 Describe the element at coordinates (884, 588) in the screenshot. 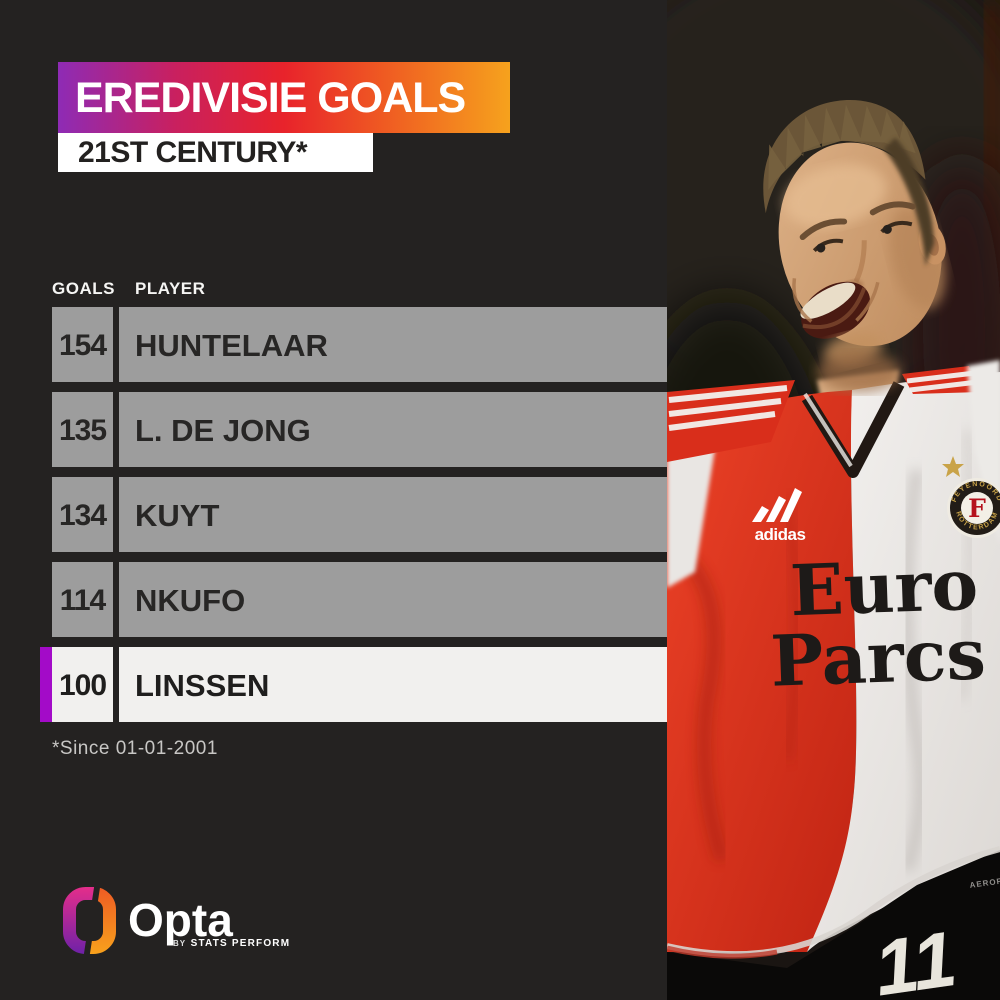

I see `sponsor-line1: Euro` at that location.